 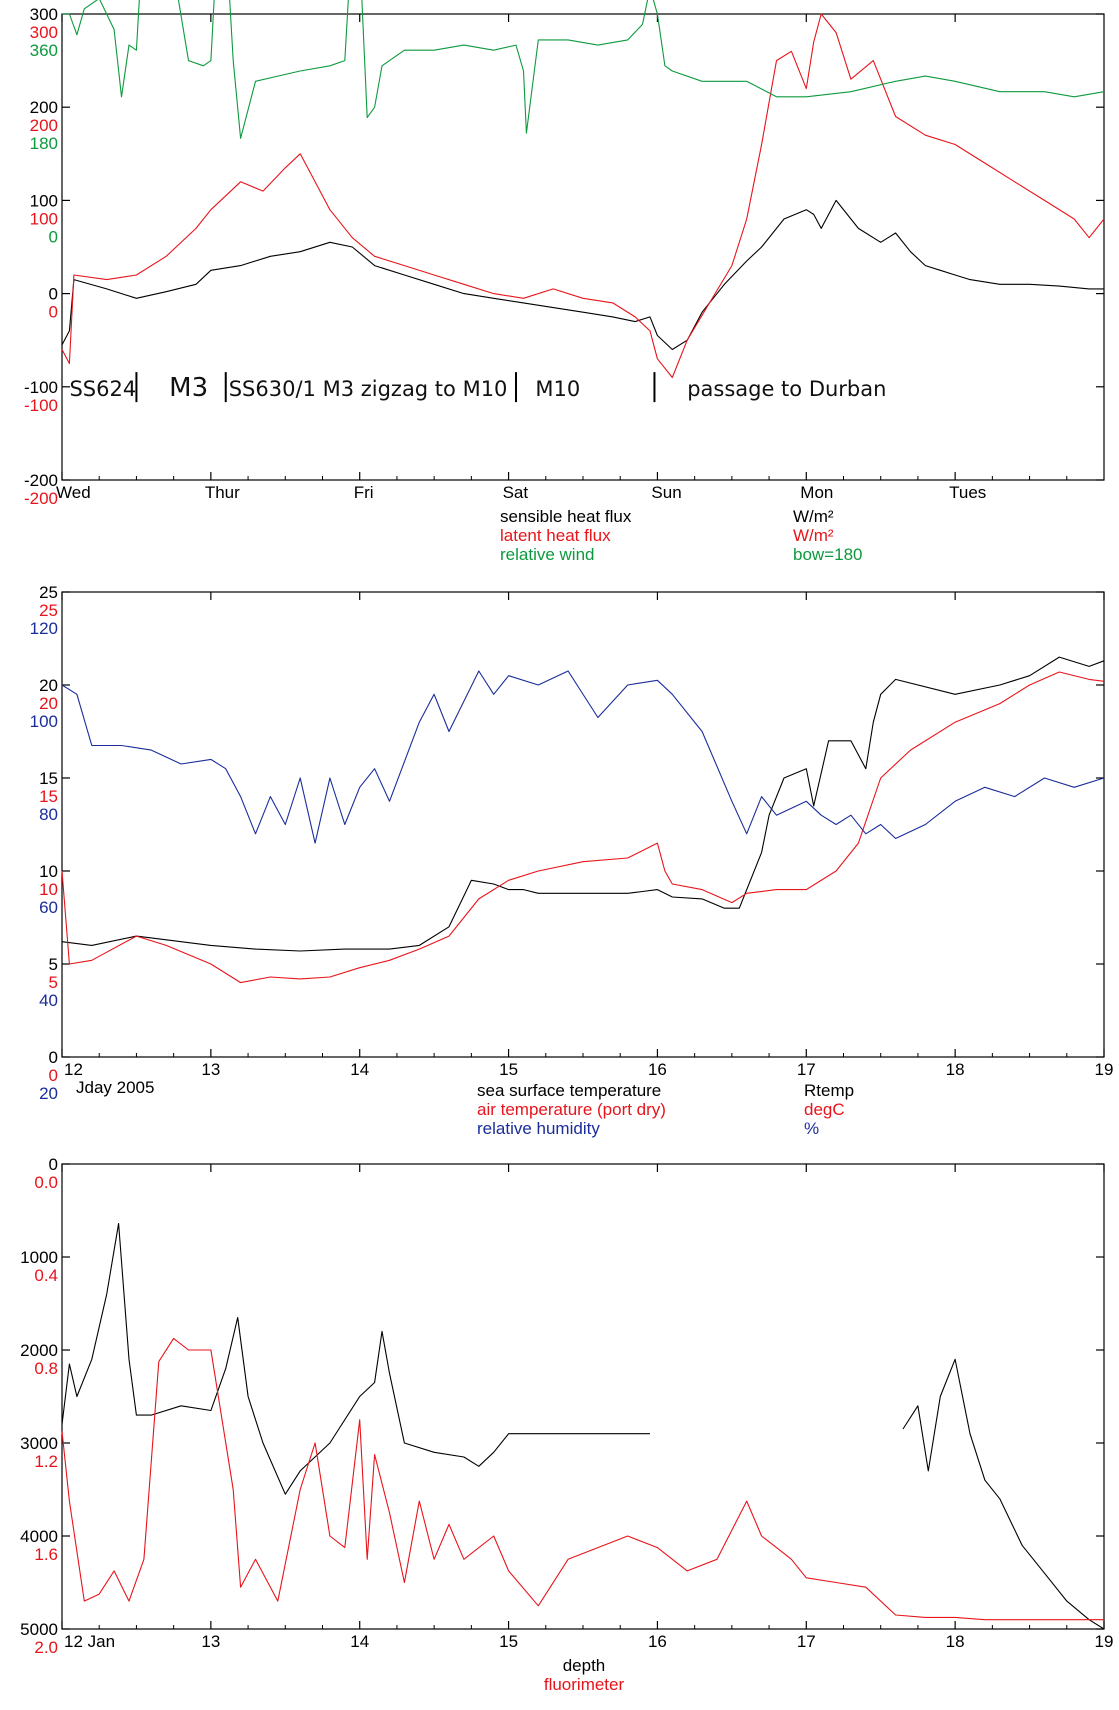 I want to click on legend-label-red: air temperature (port dry), so click(x=571, y=1109).